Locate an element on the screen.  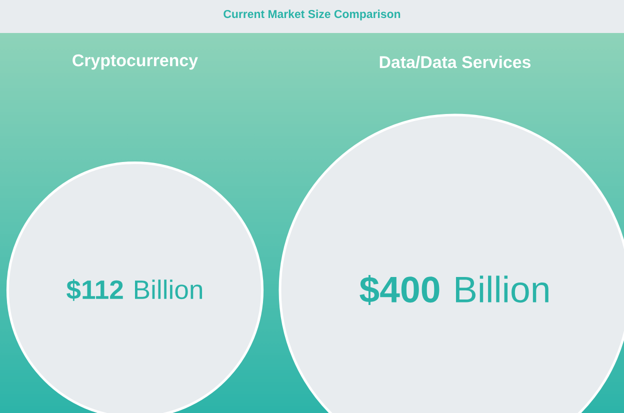
data-label: $112 Billion is located at coordinates (134, 290).